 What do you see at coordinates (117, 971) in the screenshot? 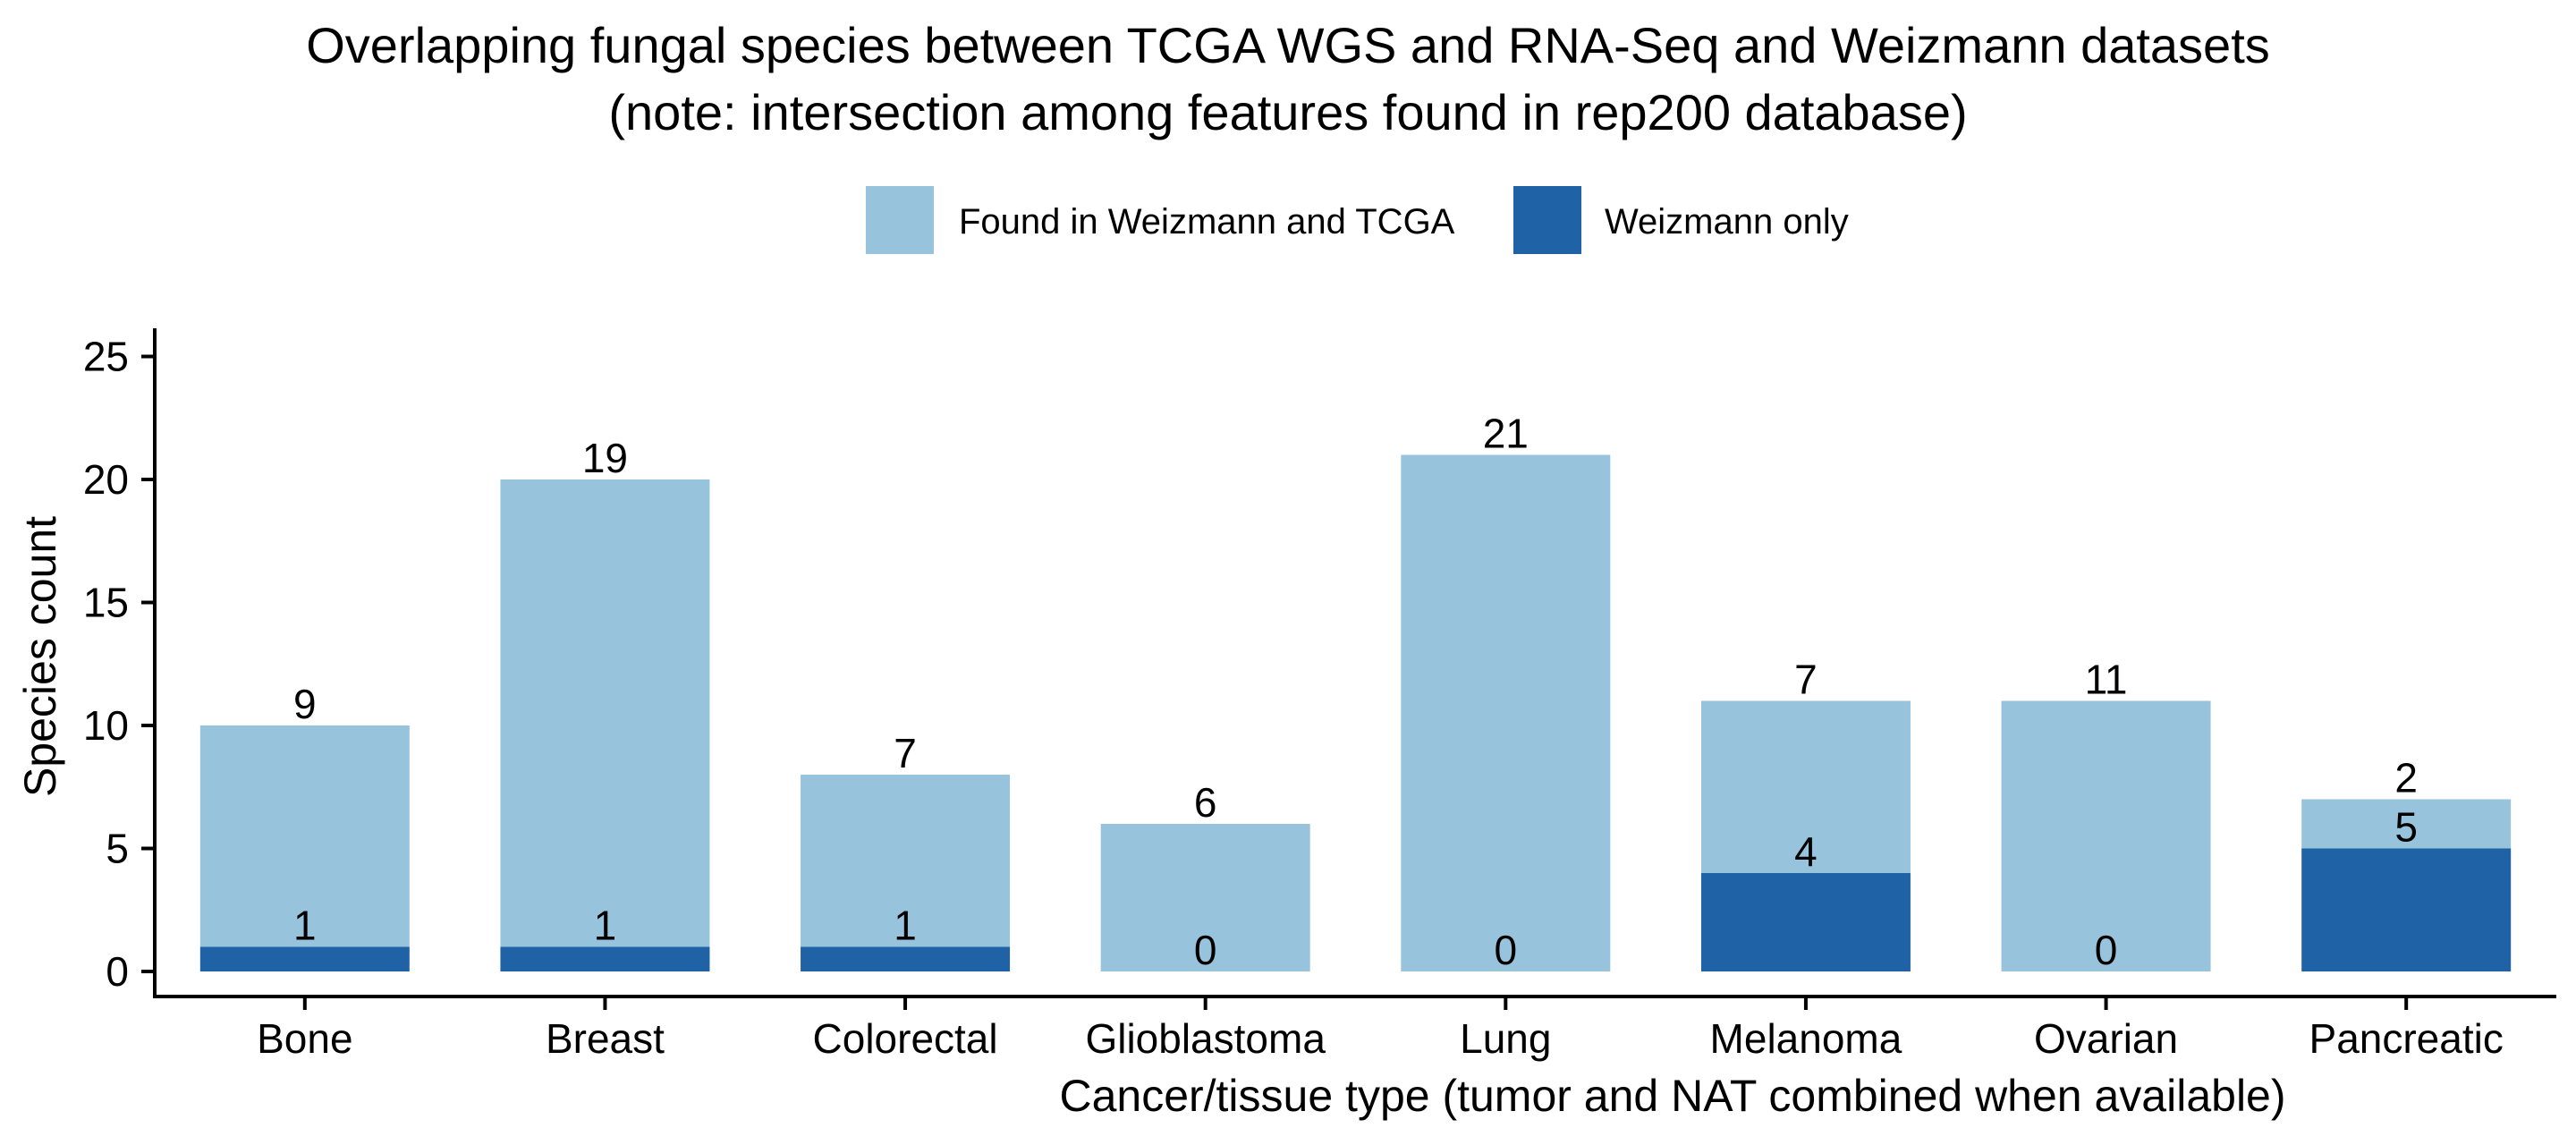
I see `y-tick-label-0: 0` at bounding box center [117, 971].